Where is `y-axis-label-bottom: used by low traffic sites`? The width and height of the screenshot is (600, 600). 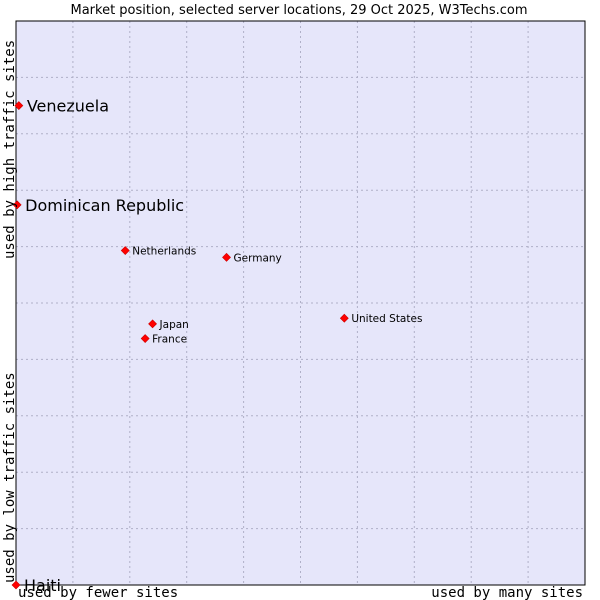 y-axis-label-bottom: used by low traffic sites is located at coordinates (10, 477).